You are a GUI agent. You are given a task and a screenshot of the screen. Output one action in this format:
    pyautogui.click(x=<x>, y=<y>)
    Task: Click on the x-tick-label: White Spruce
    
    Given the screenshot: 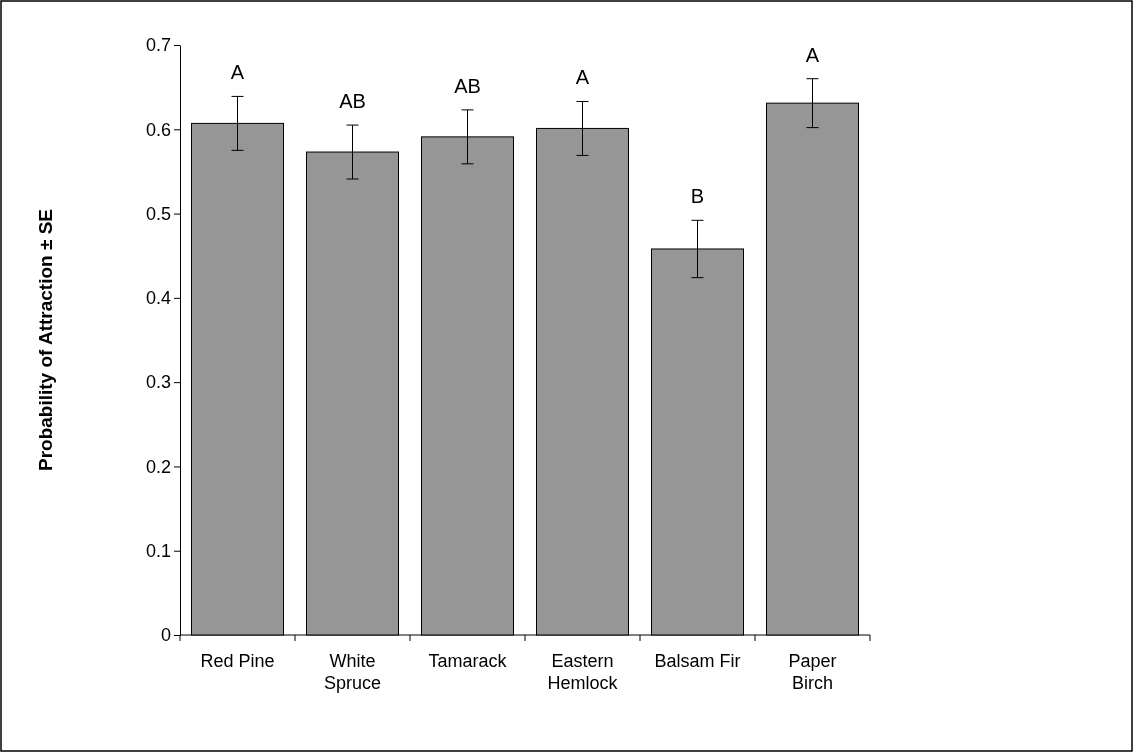 What is the action you would take?
    pyautogui.click(x=352, y=672)
    